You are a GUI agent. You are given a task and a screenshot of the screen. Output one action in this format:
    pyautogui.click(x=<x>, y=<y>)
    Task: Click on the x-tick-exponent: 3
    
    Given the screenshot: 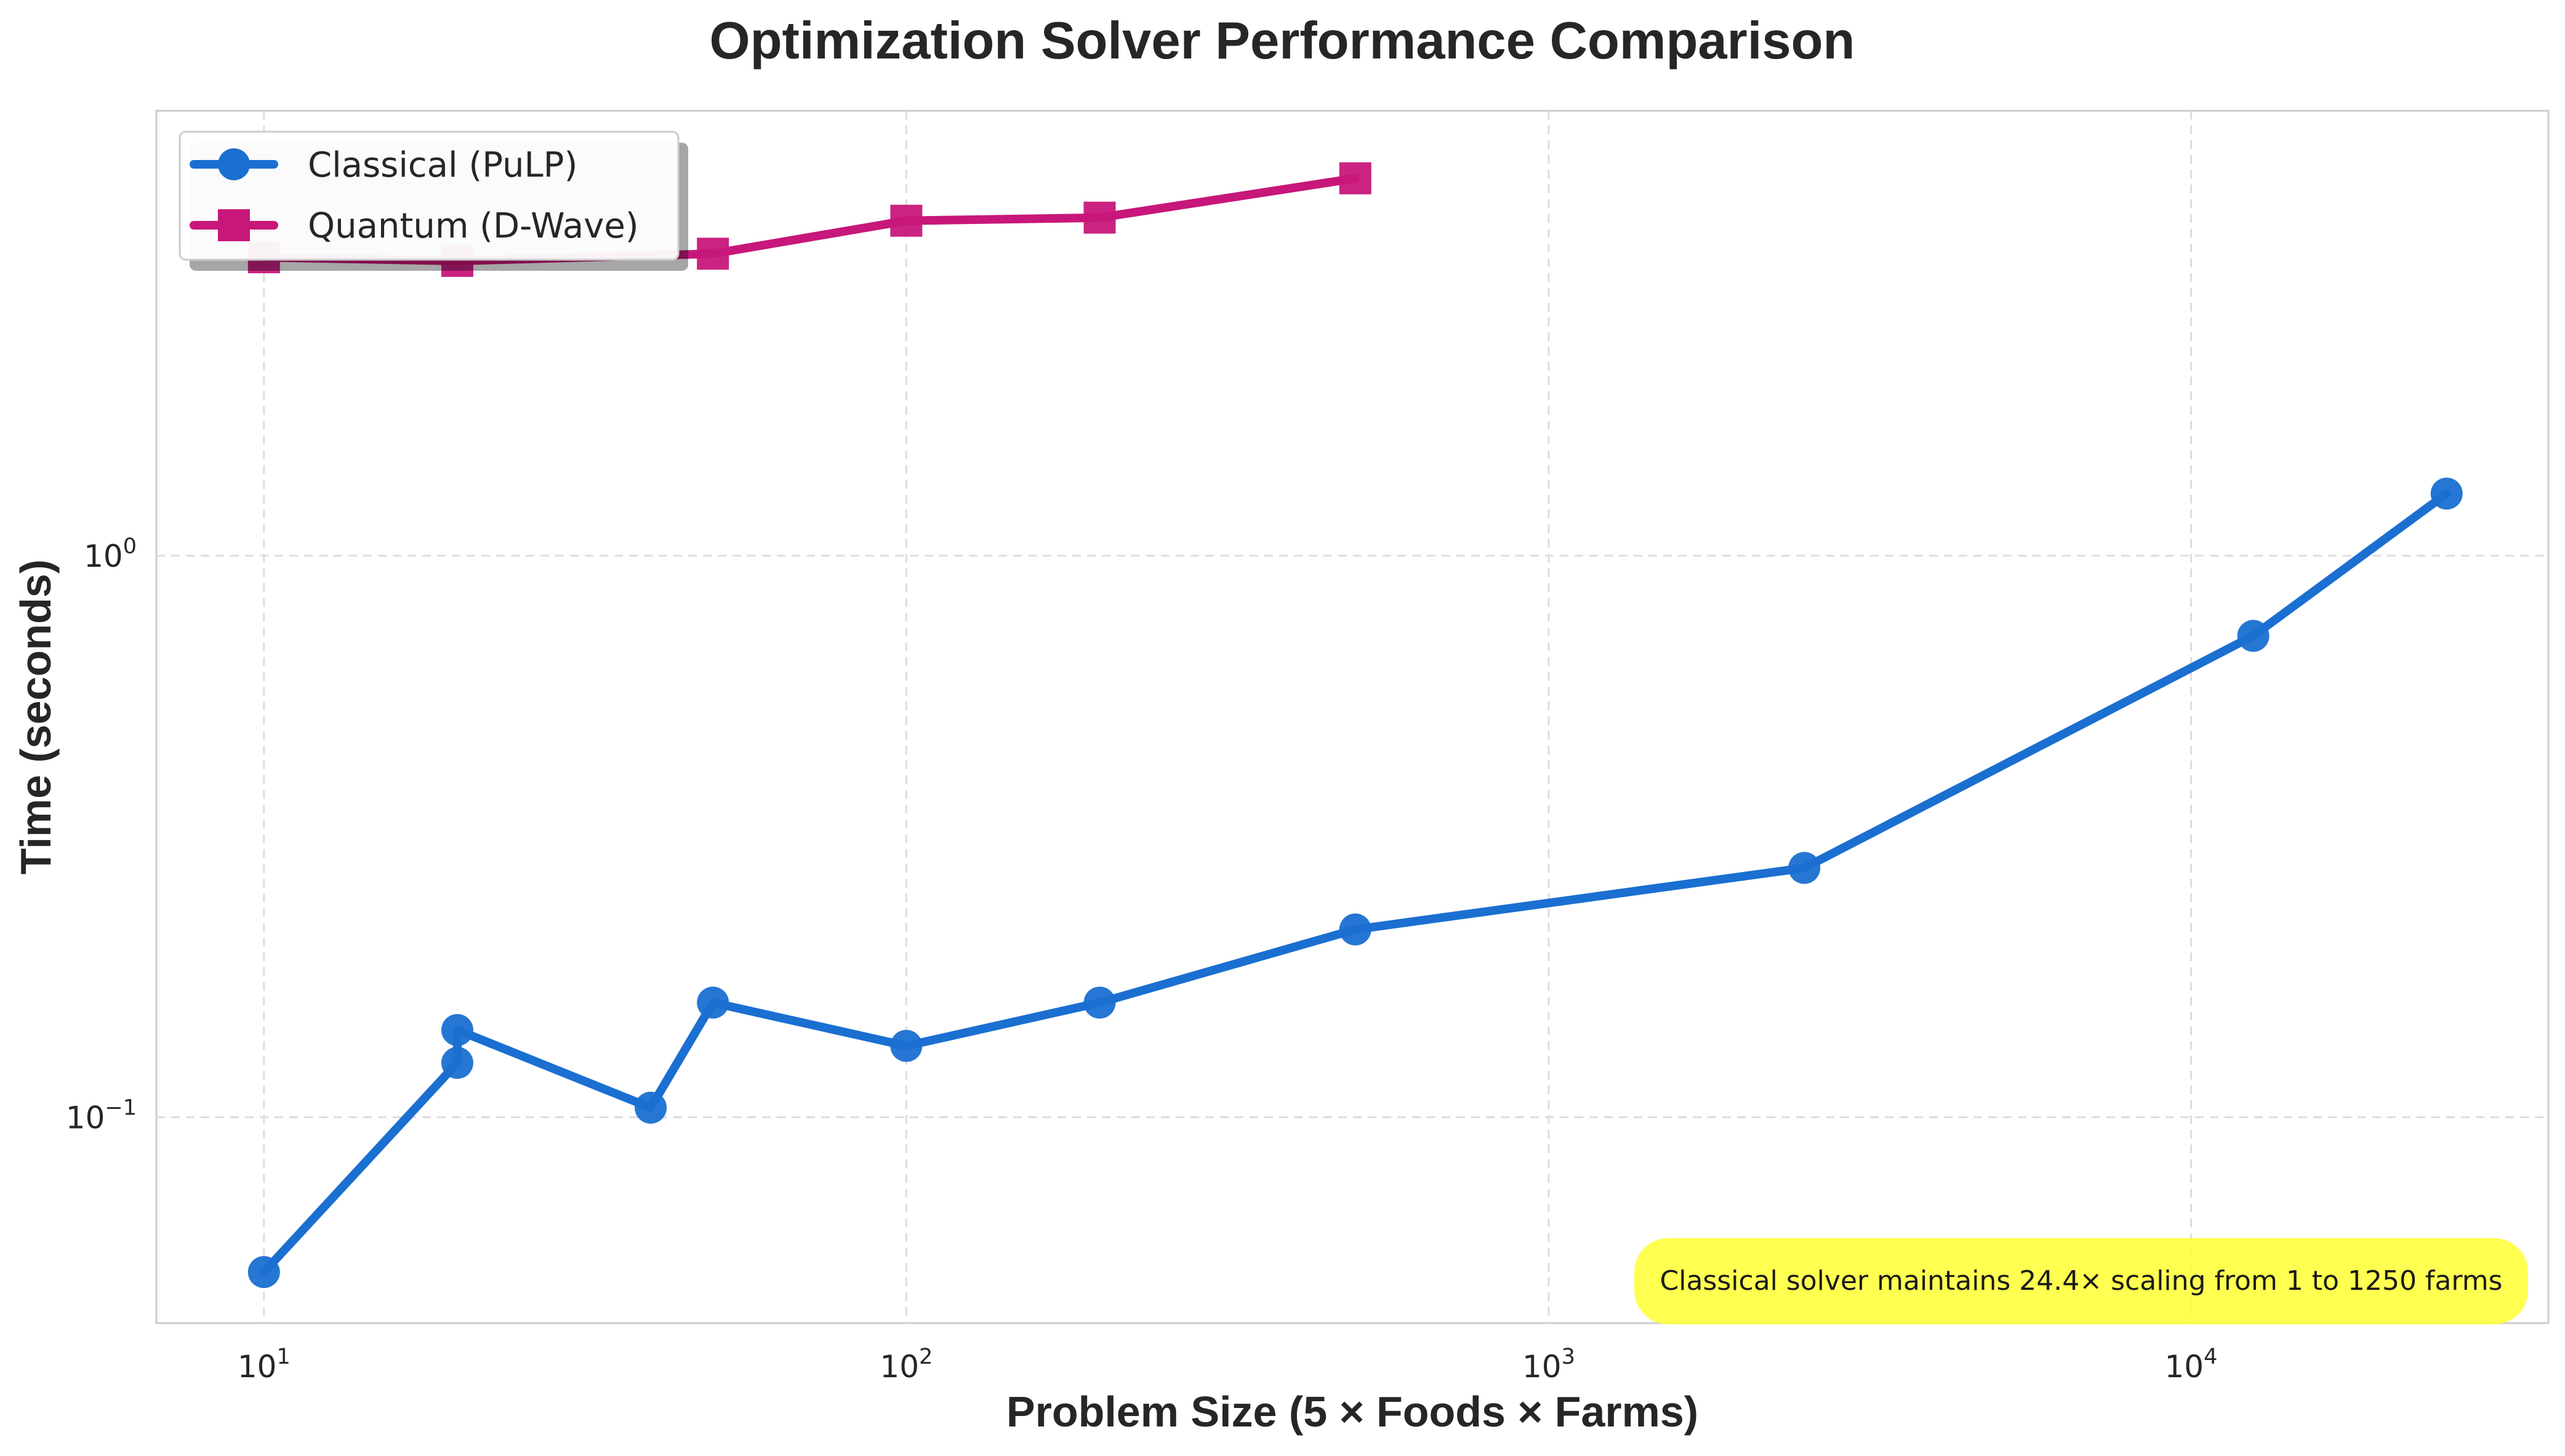 What is the action you would take?
    pyautogui.click(x=1568, y=1357)
    